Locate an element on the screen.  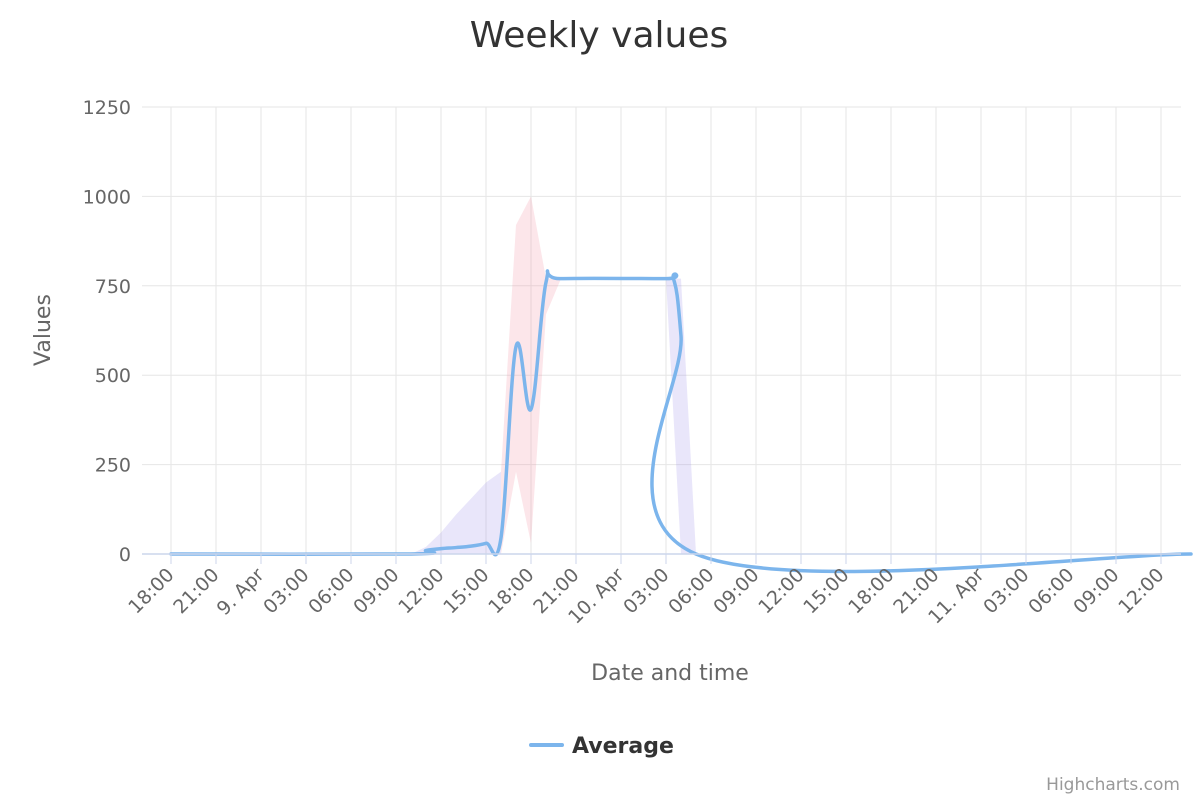
x-tick-label: 15:00 is located at coordinates (466, 591).